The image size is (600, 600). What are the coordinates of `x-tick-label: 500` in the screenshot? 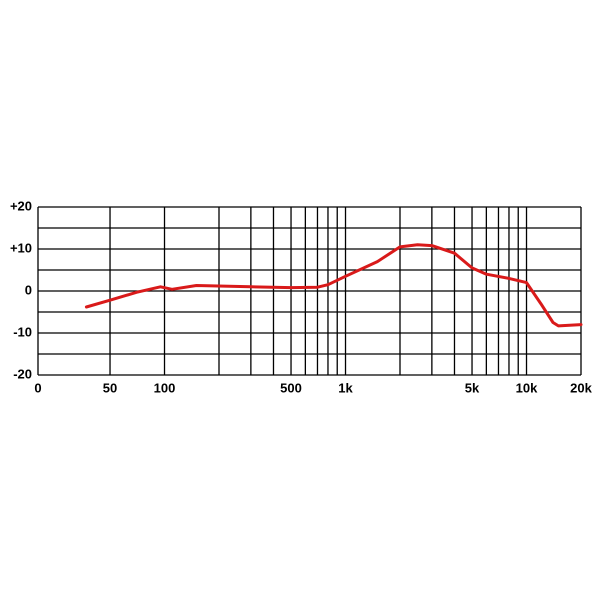 It's located at (291, 387).